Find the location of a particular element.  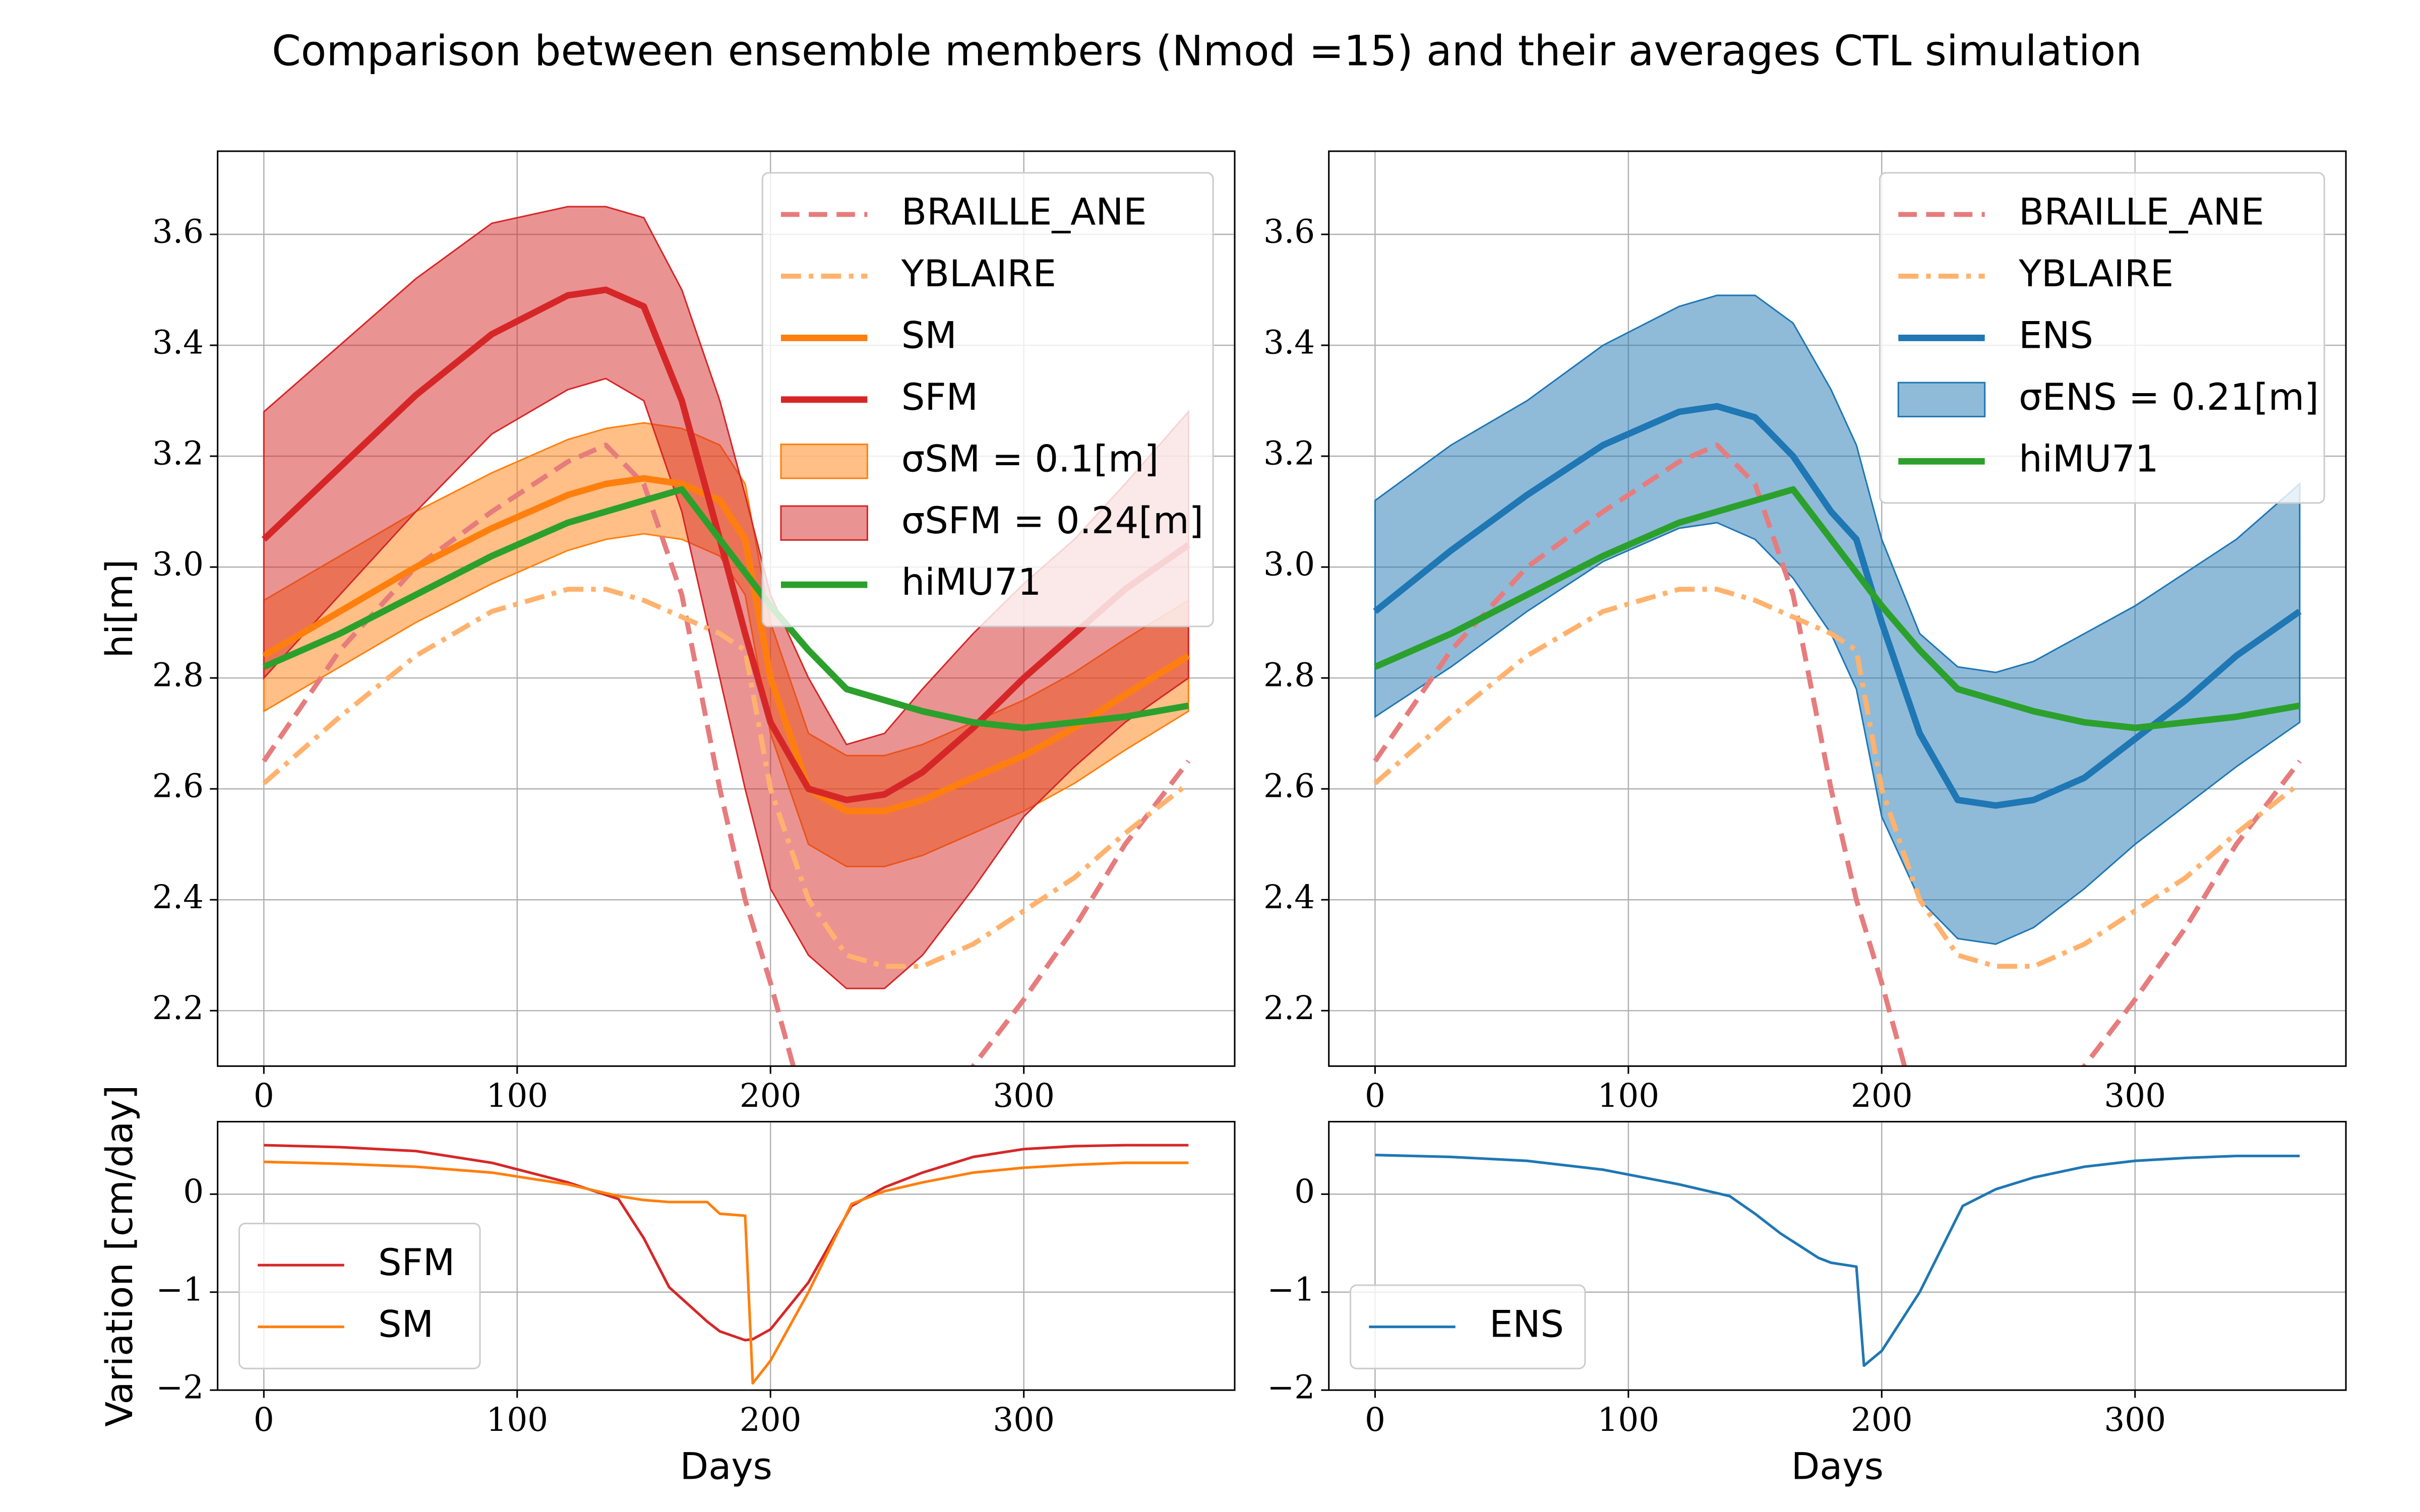

panel: 0 100 200 300 −2 −1 0 Days ENS is located at coordinates (1807, 1304).